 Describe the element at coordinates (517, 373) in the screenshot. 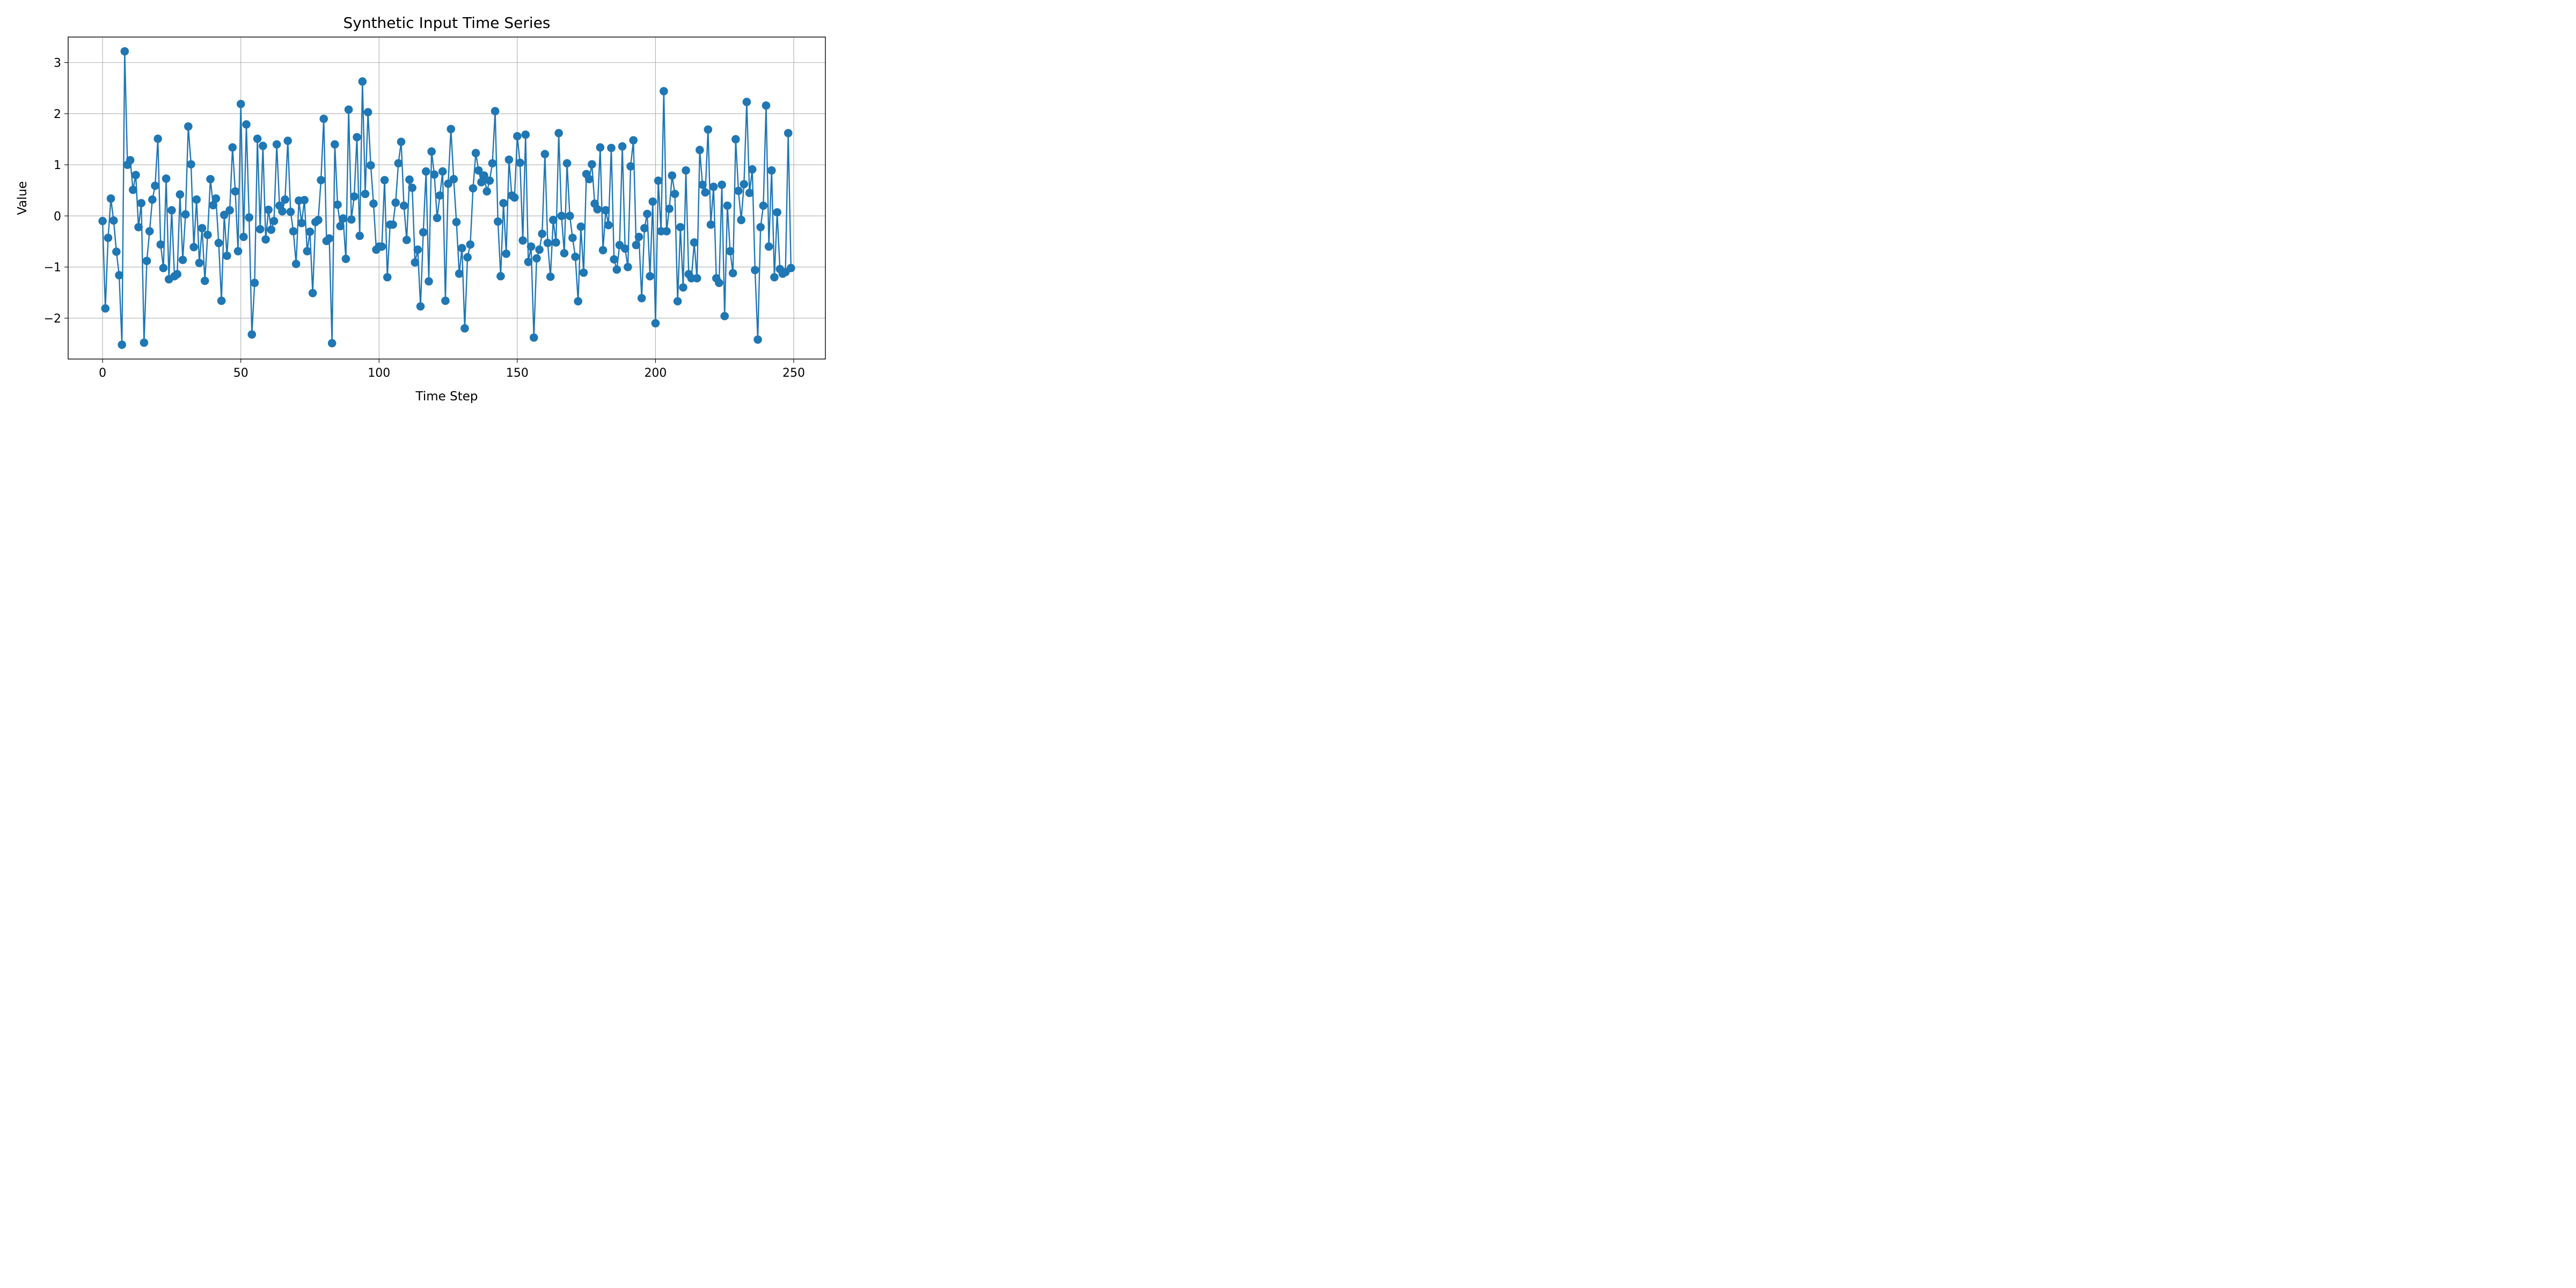

I see `x-tick-label: 150` at that location.